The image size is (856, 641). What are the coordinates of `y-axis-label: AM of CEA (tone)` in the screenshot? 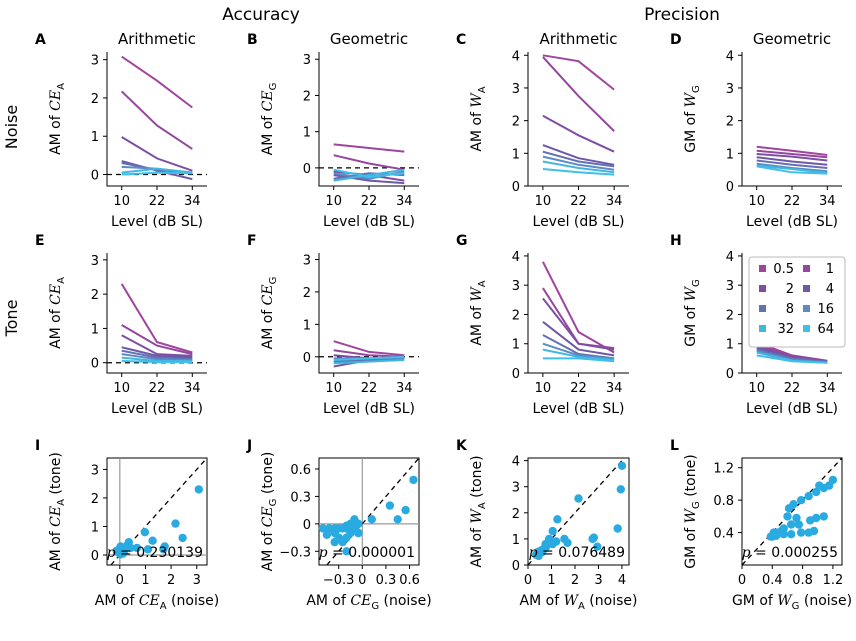 It's located at (57, 511).